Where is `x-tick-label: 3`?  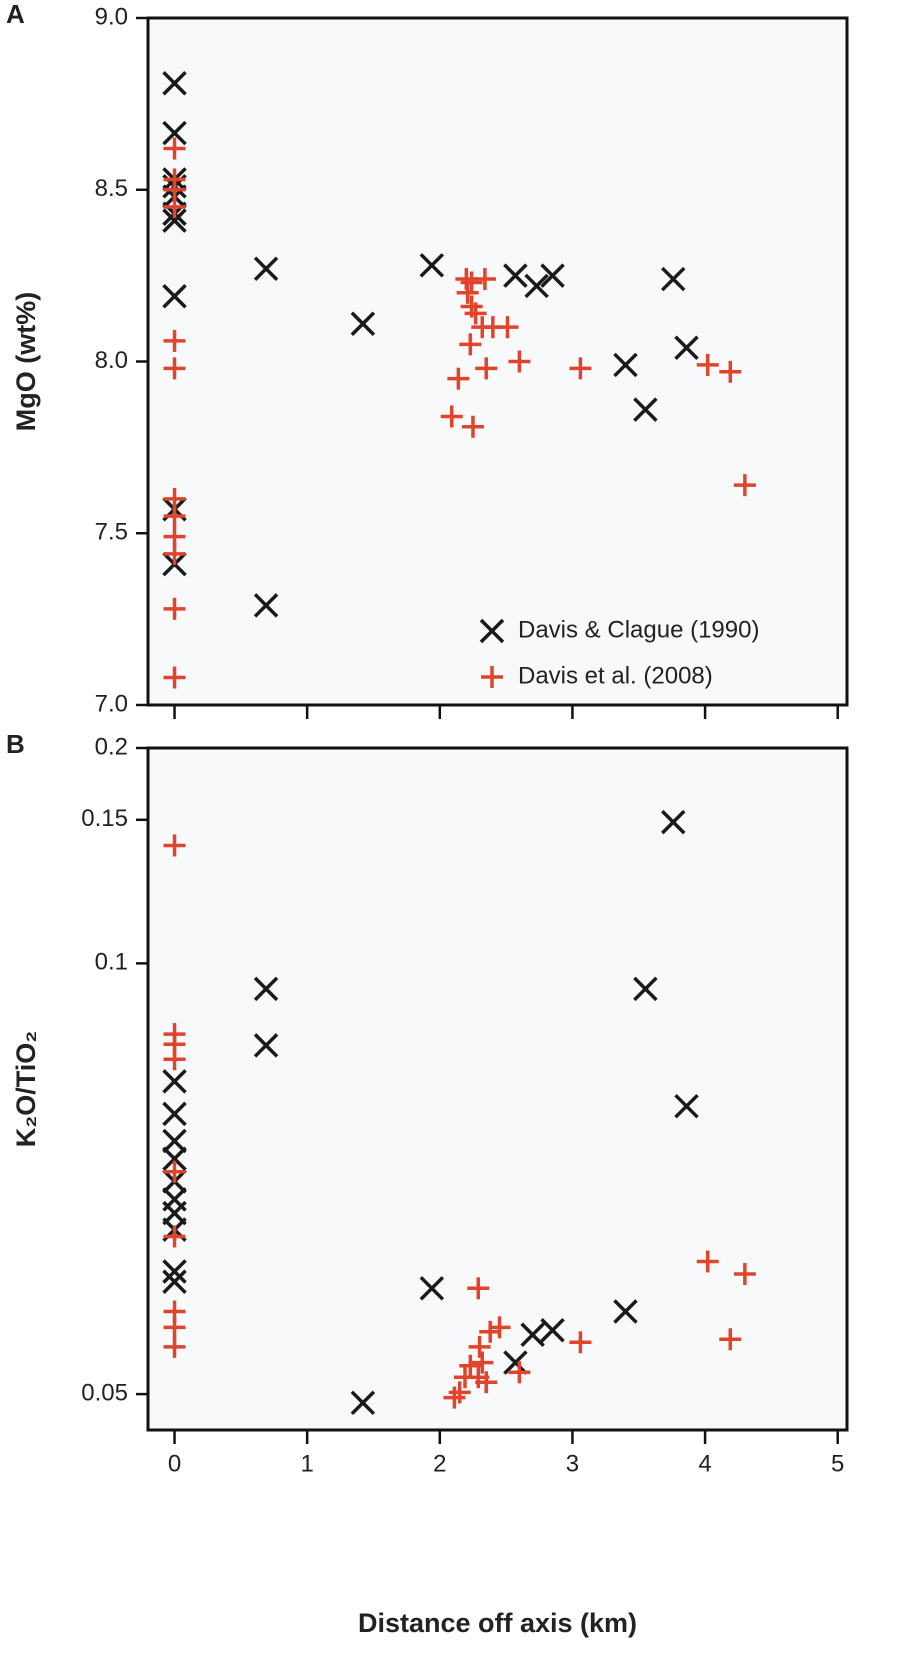
x-tick-label: 3 is located at coordinates (572, 1463).